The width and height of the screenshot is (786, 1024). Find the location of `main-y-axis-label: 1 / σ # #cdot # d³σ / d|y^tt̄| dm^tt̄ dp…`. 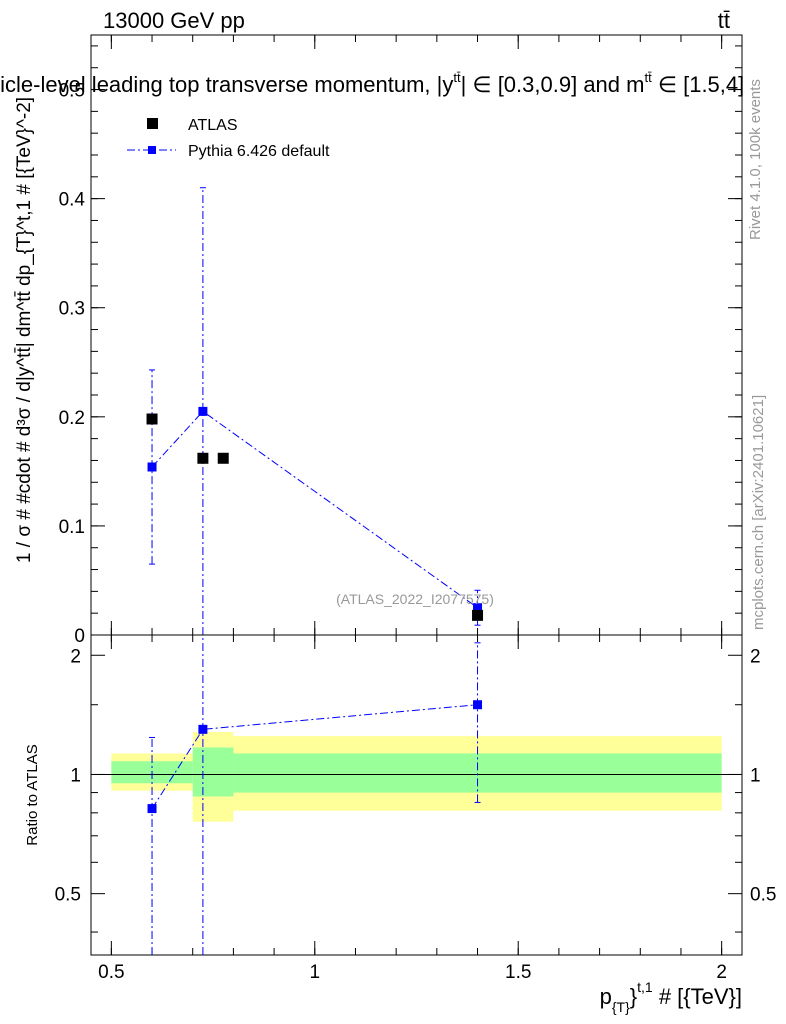

main-y-axis-label: 1 / σ # #cdot # d³σ / d|y^tt̄| dm^tt̄ dp… is located at coordinates (24, 330).